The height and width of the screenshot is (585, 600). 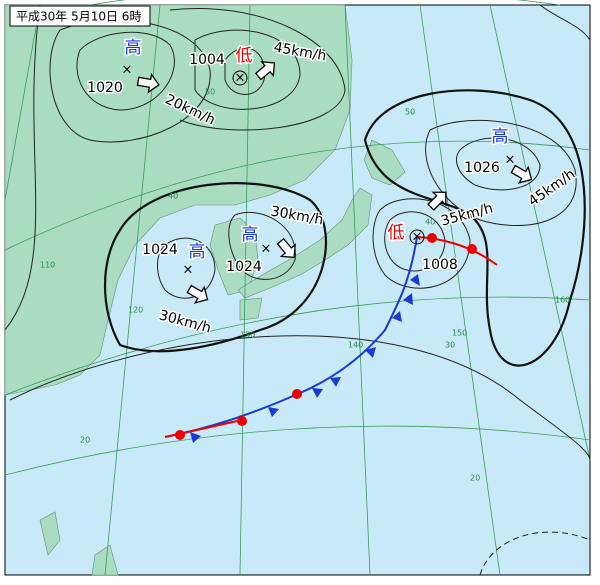 I want to click on pressure: 1008, so click(x=440, y=265).